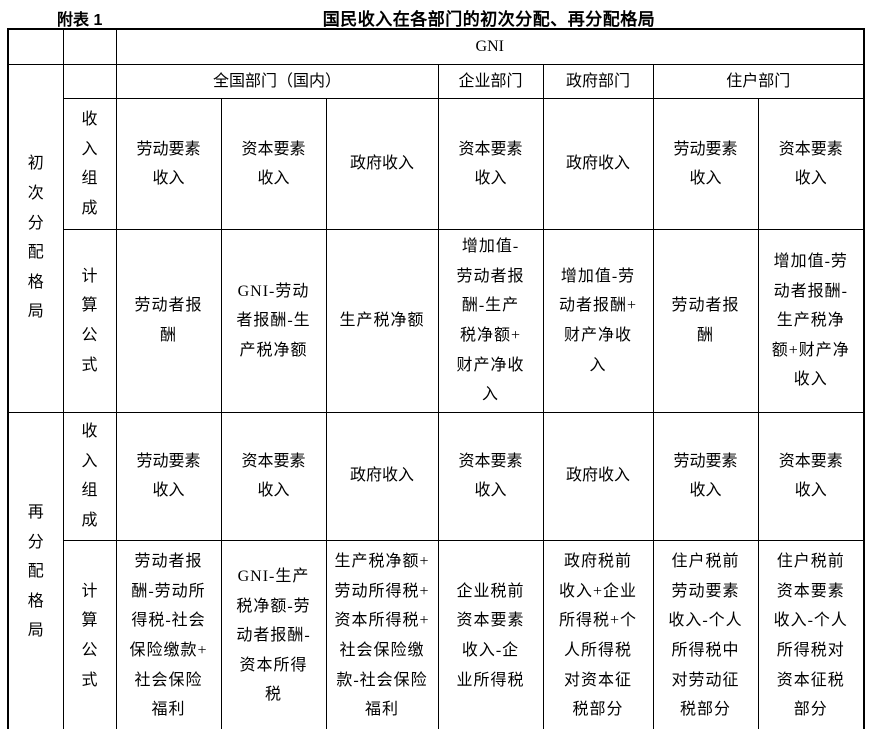  What do you see at coordinates (168, 164) in the screenshot?
I see `cell-primary-composition-national-labor: 劳动要素 收入` at bounding box center [168, 164].